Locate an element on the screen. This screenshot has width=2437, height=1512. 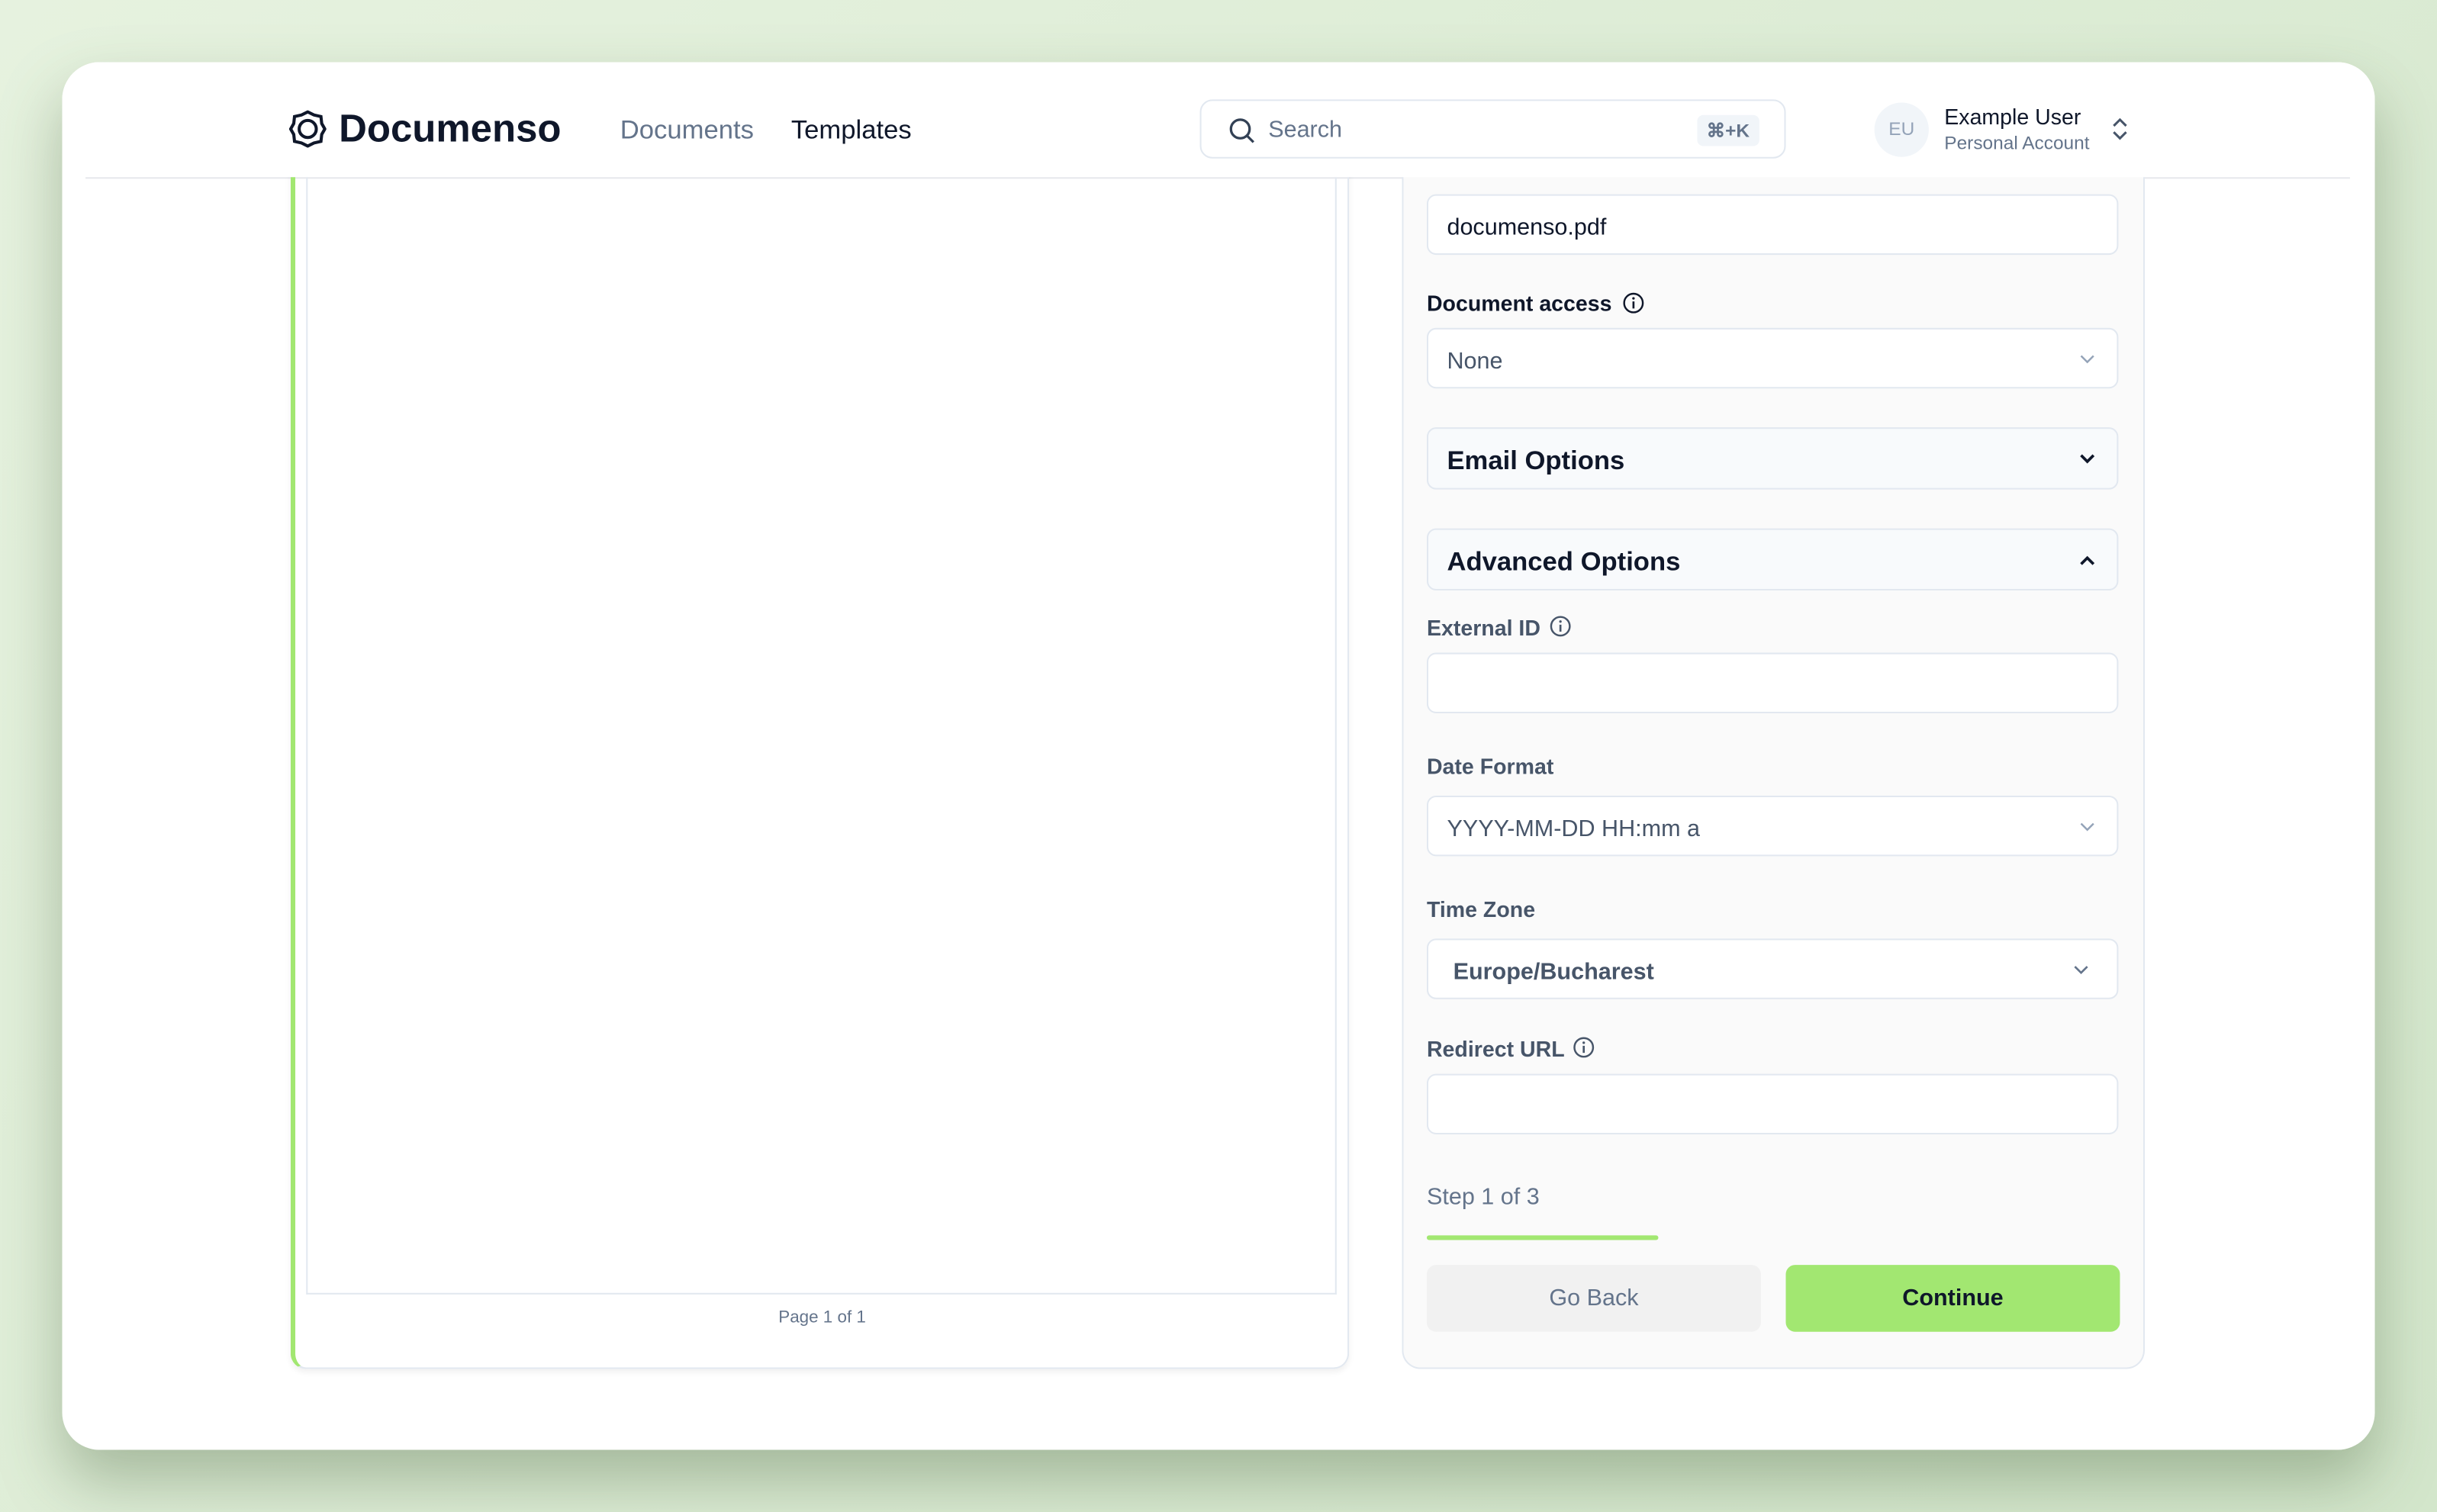
nav-link: Templates is located at coordinates (851, 130).